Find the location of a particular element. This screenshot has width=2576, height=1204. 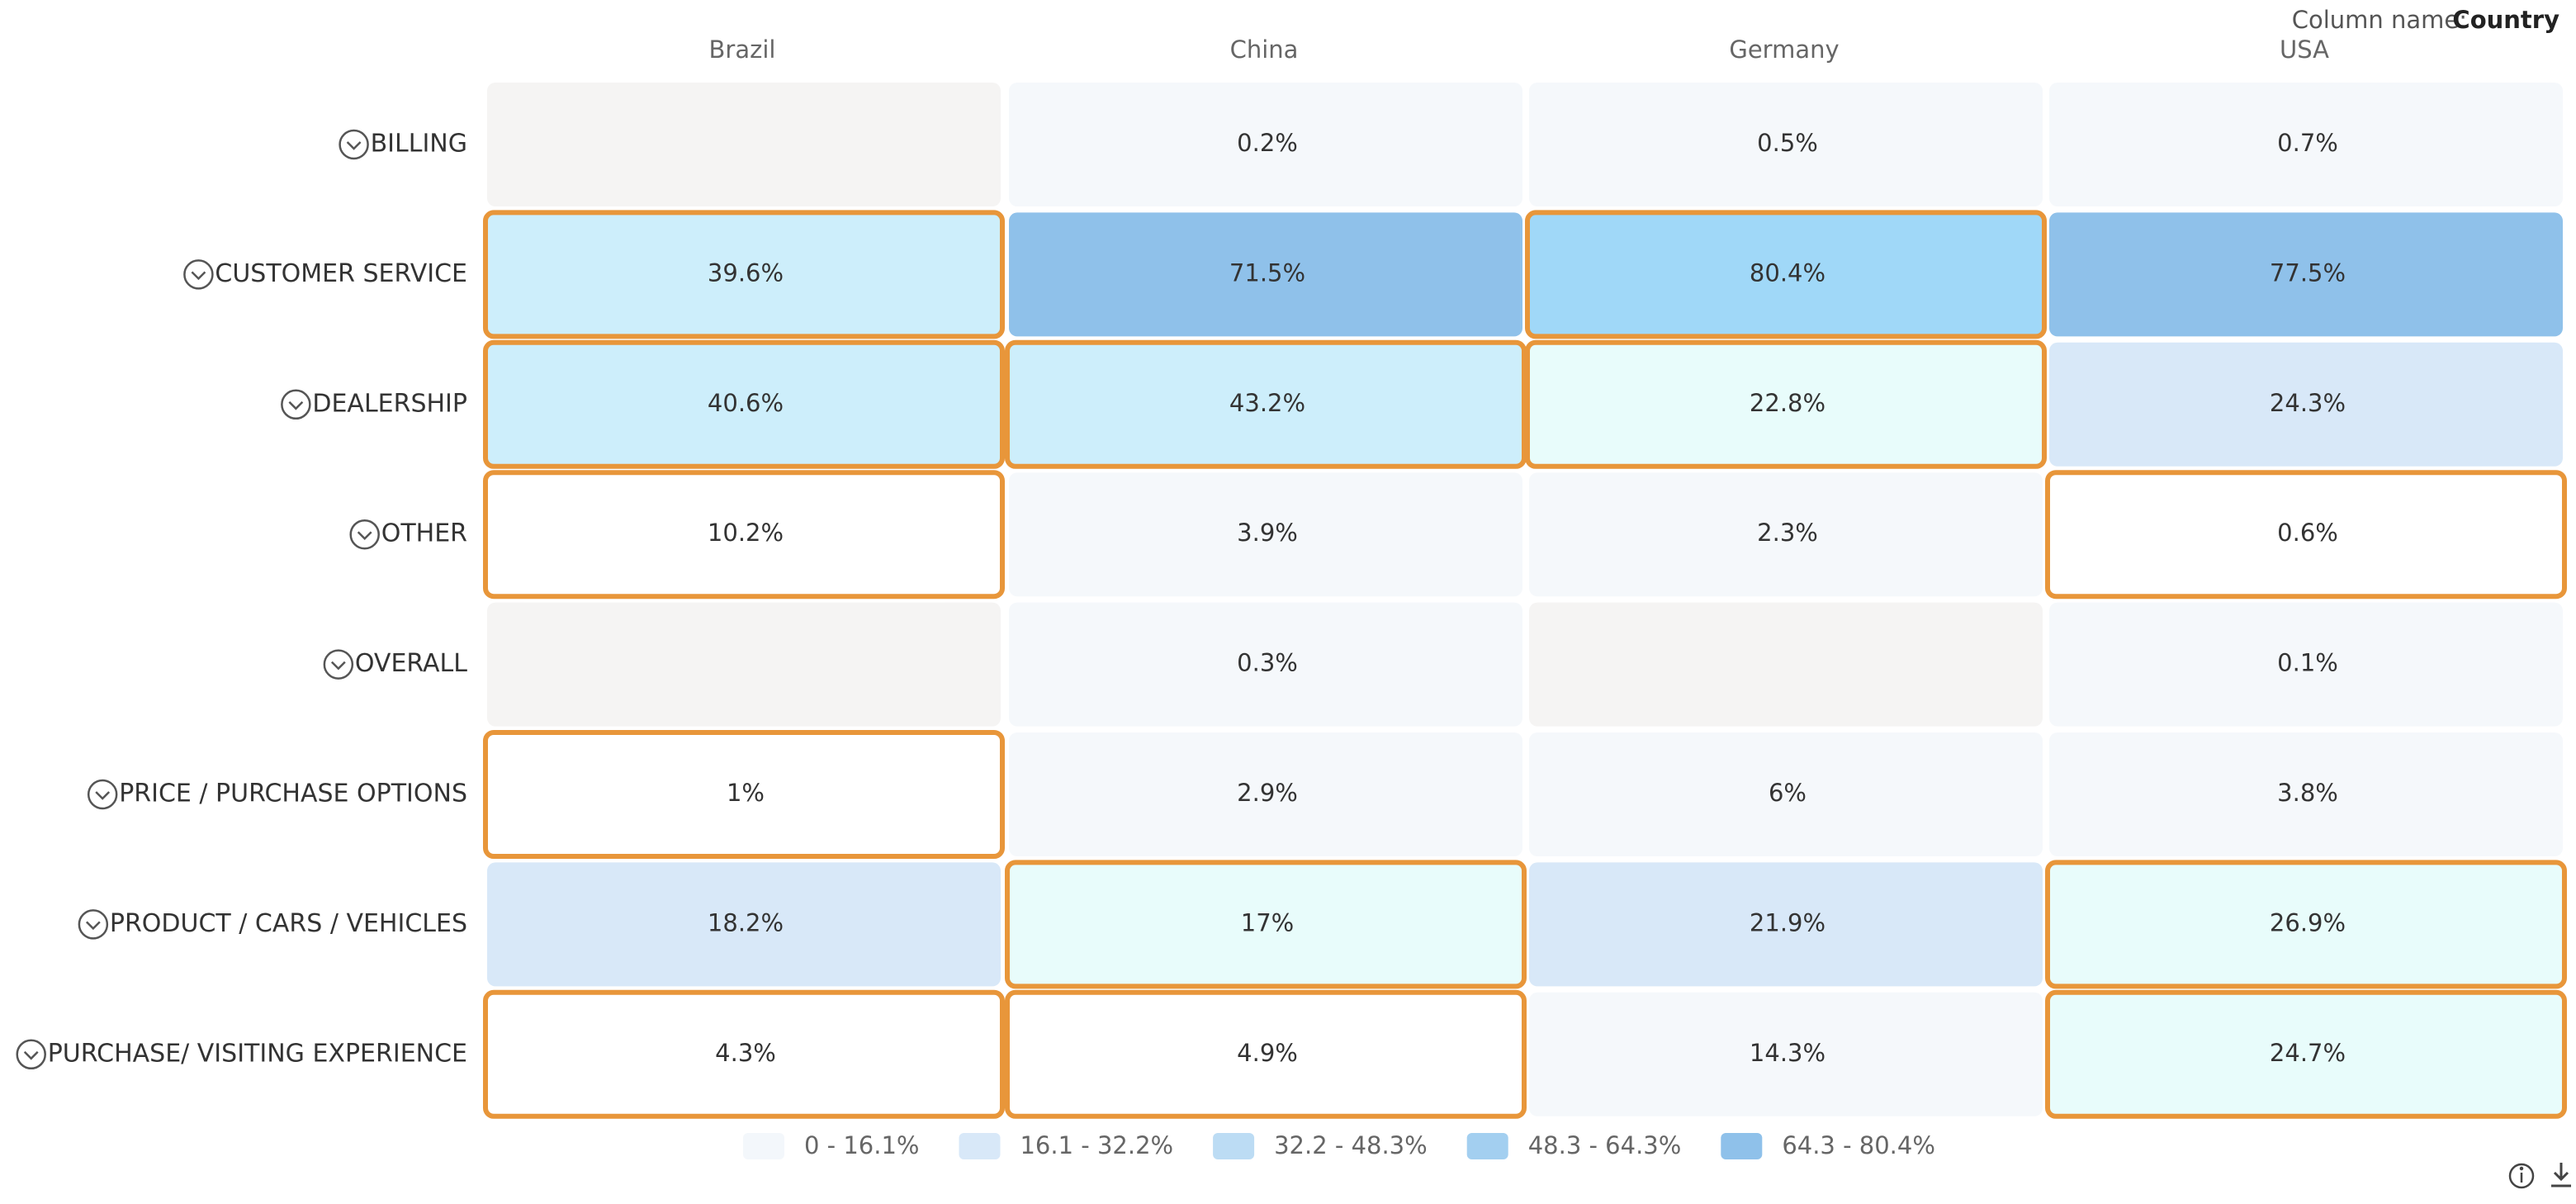

cell-value: 6% is located at coordinates (1788, 793).